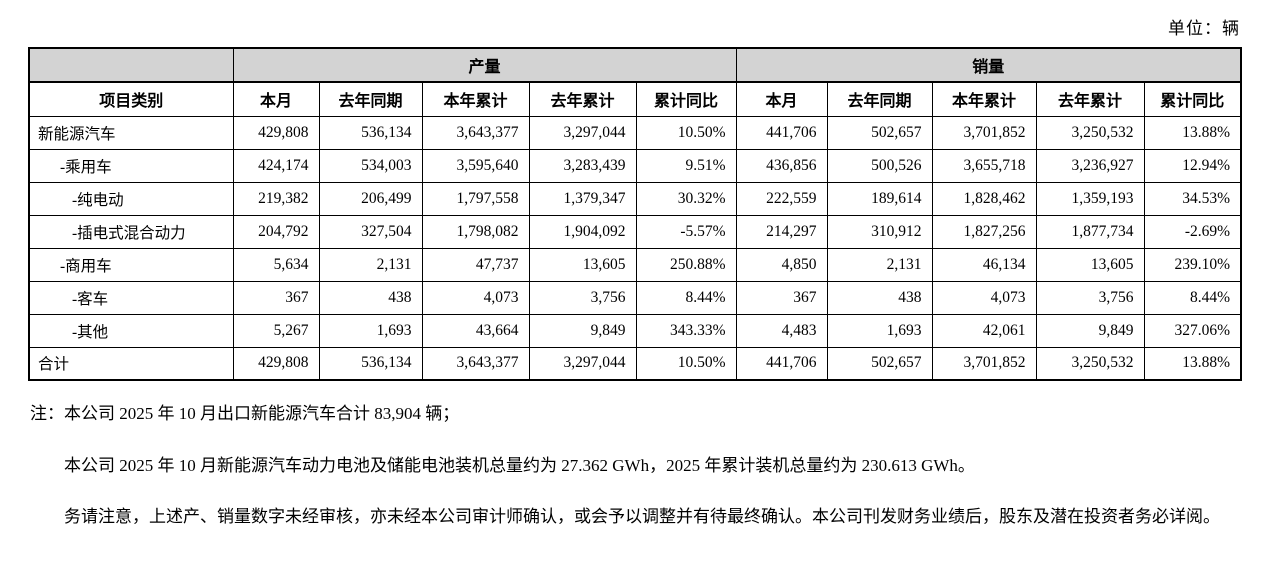 The width and height of the screenshot is (1267, 571). I want to click on cell-sales-month: 367, so click(781, 297).